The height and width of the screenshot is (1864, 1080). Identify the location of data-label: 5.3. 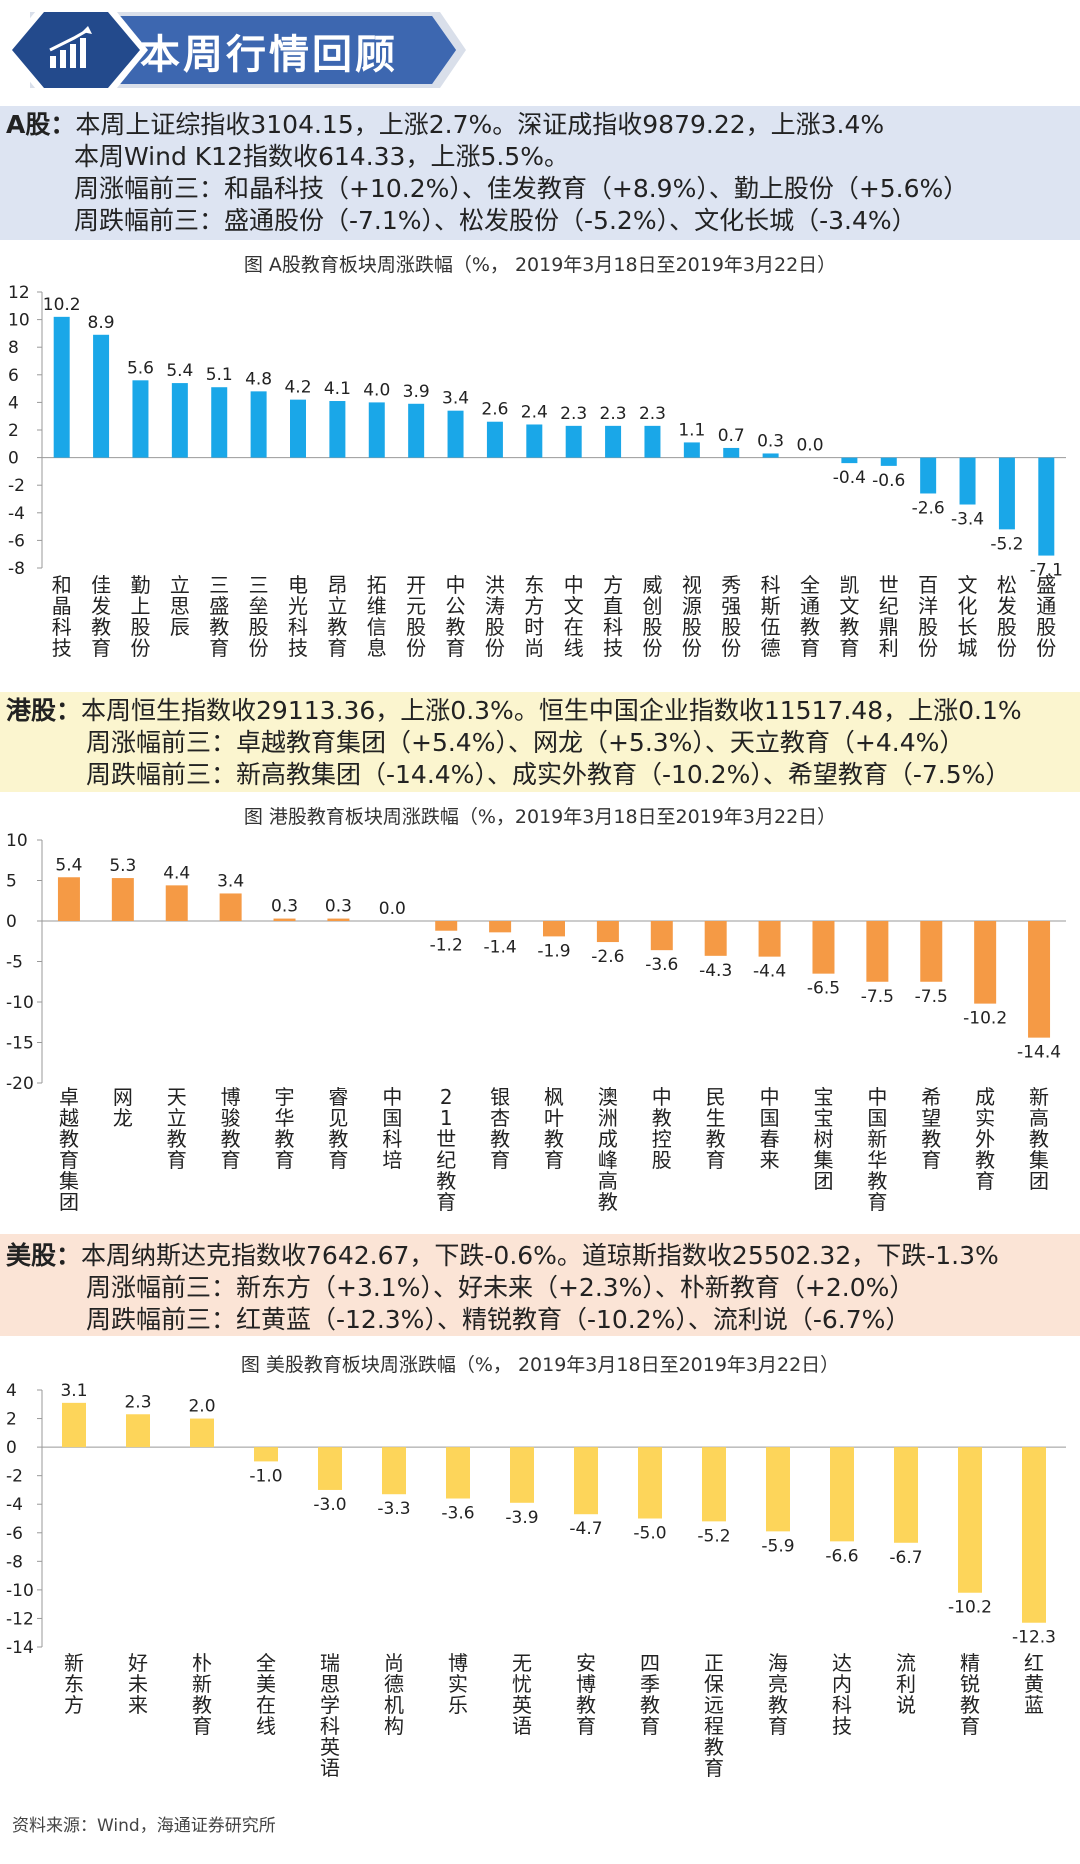
(122, 866).